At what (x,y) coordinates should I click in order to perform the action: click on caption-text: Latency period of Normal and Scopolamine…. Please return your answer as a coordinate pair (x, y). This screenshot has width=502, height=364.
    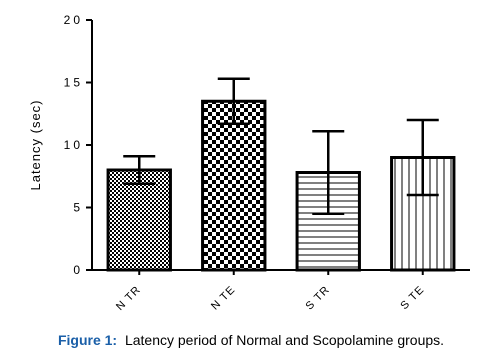
    Looking at the image, I should click on (284, 340).